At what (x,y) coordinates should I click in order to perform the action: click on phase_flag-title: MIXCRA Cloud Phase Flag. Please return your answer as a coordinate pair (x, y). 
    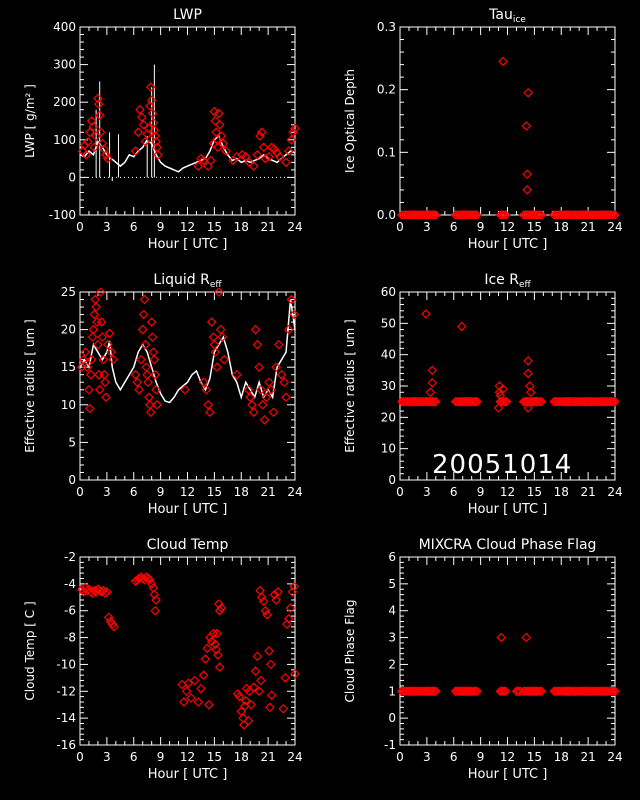
    Looking at the image, I should click on (508, 545).